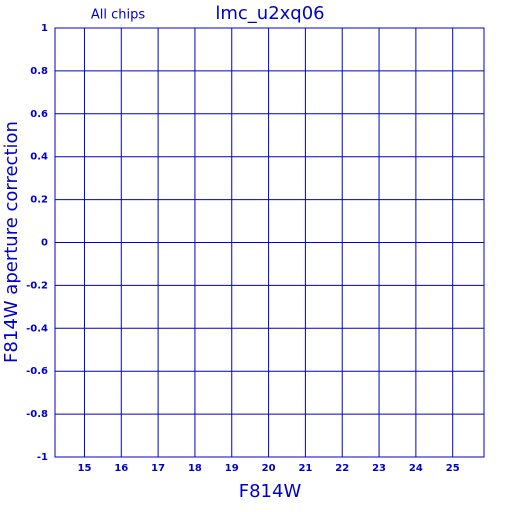 The height and width of the screenshot is (512, 512). Describe the element at coordinates (39, 114) in the screenshot. I see `y-tick-label: 0.6` at that location.